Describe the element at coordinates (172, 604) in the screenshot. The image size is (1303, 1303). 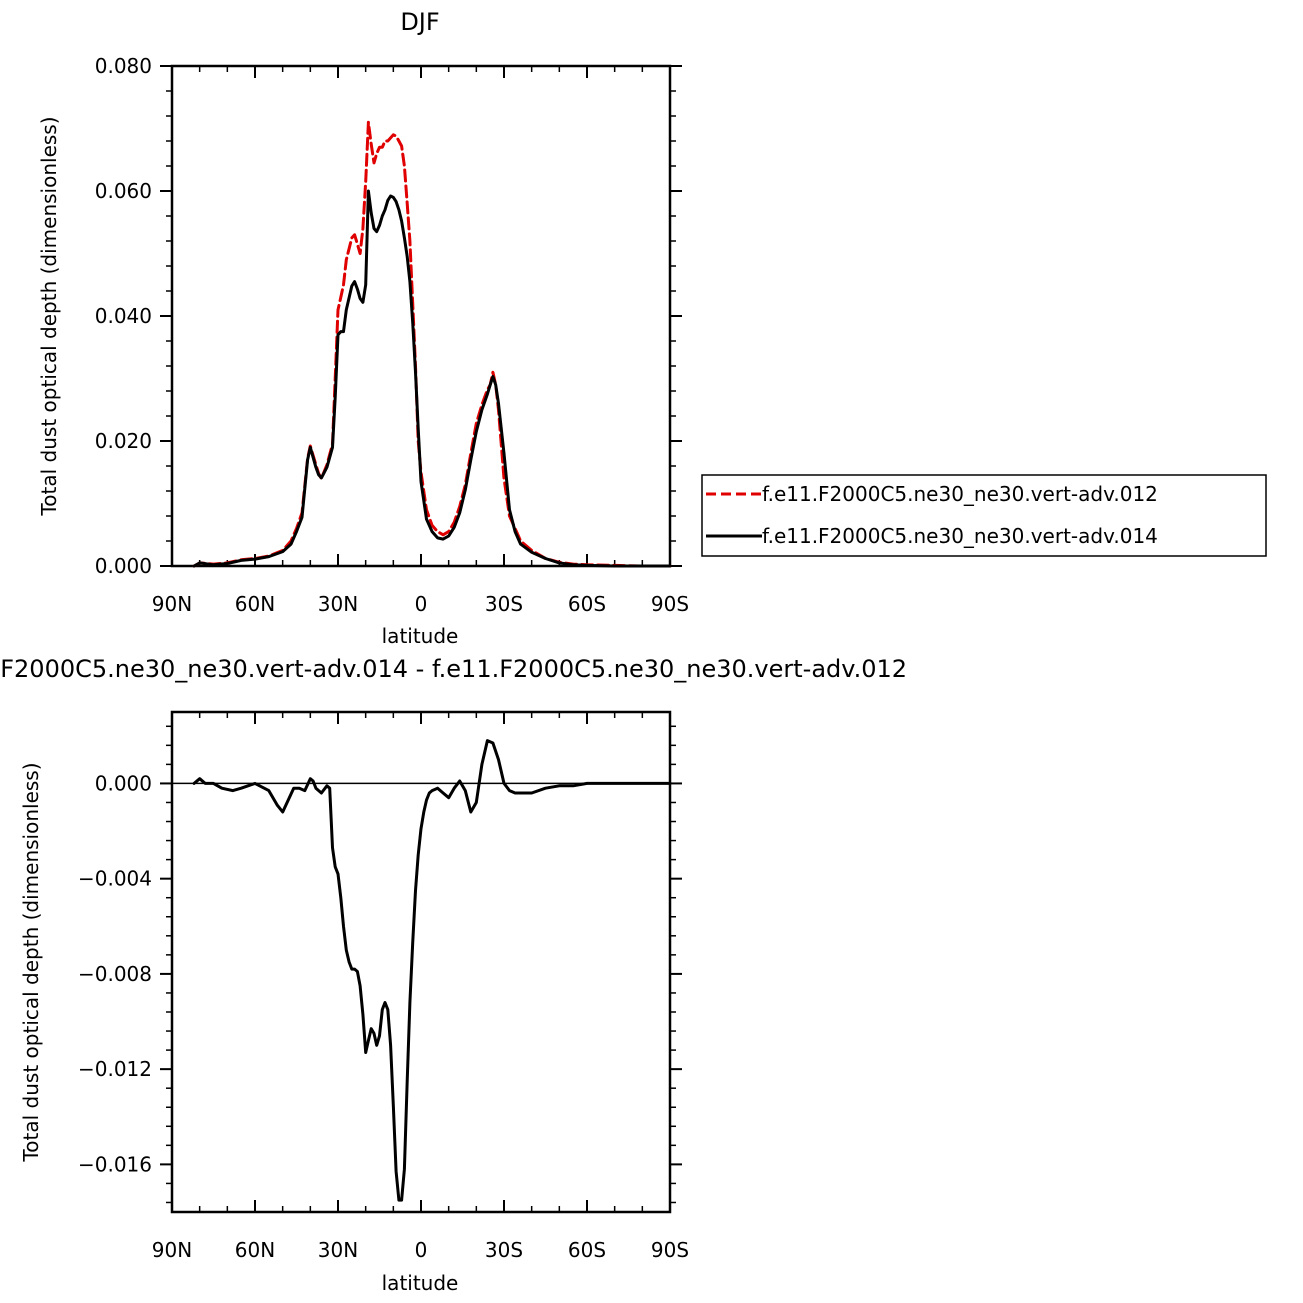
I see `top-x-tick-label: 90N` at that location.